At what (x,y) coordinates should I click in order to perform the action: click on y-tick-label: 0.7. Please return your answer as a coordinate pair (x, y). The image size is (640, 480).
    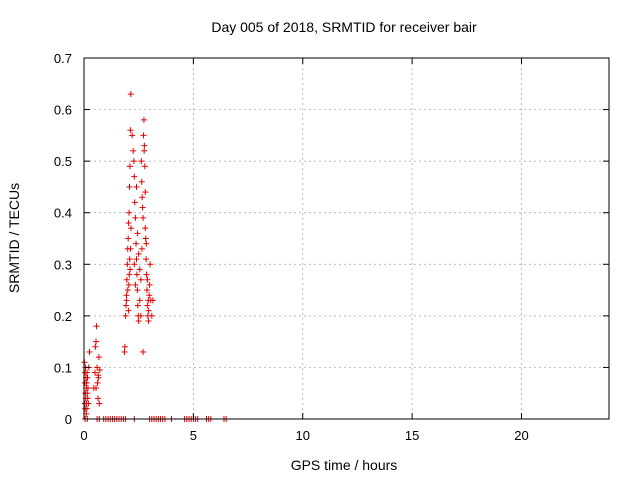
    Looking at the image, I should click on (63, 58).